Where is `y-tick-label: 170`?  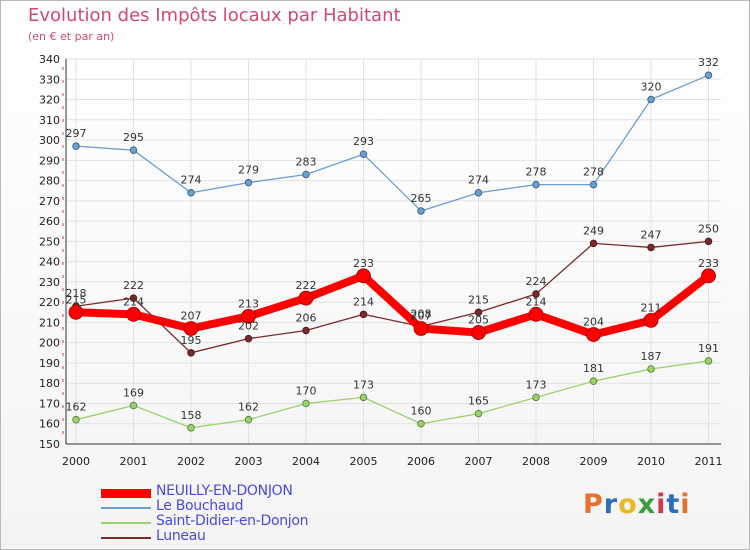
y-tick-label: 170 is located at coordinates (49, 403).